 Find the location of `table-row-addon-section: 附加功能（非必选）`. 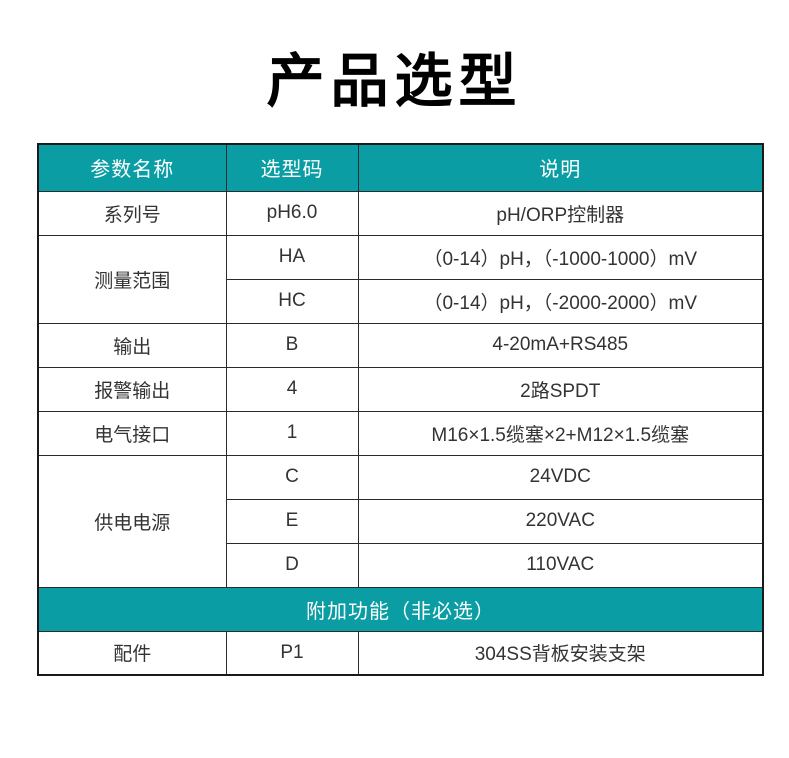

table-row-addon-section: 附加功能（非必选） is located at coordinates (400, 609).